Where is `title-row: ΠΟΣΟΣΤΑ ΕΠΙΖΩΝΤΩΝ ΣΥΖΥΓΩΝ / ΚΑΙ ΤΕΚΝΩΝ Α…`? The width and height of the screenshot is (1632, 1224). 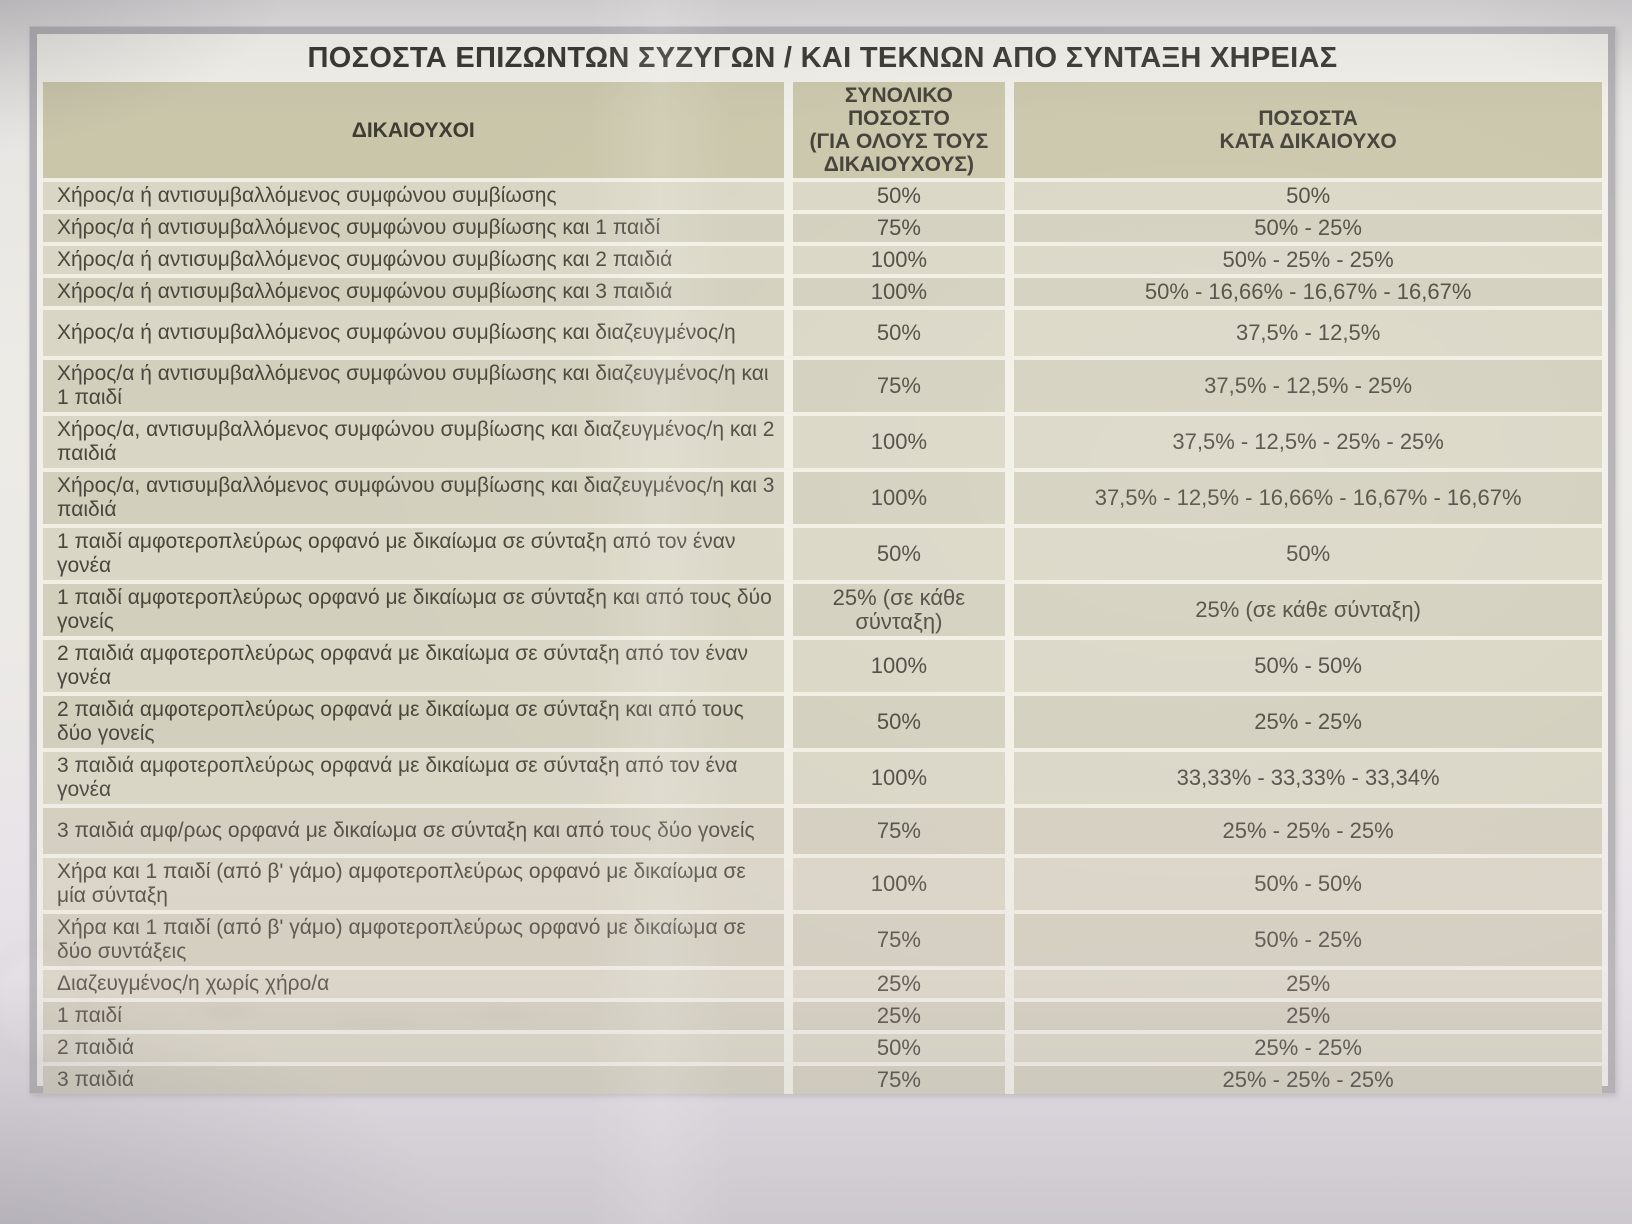 title-row: ΠΟΣΟΣΤΑ ΕΠΙΖΩΝΤΩΝ ΣΥΖΥΓΩΝ / ΚΑΙ ΤΕΚΝΩΝ Α… is located at coordinates (822, 58).